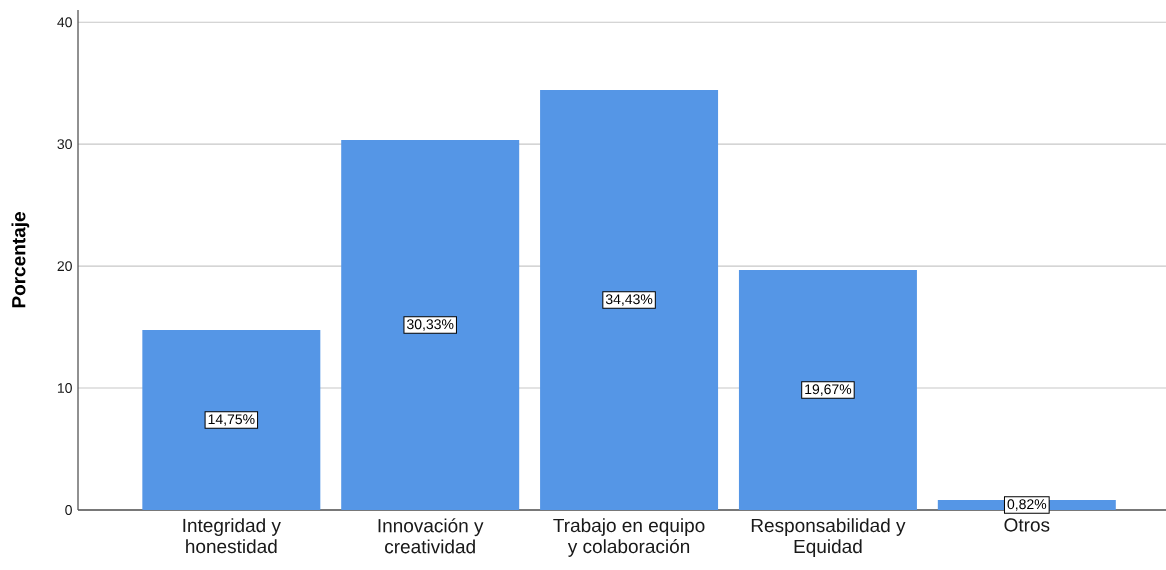 The image size is (1166, 570). I want to click on data-label: 30,33%, so click(430, 325).